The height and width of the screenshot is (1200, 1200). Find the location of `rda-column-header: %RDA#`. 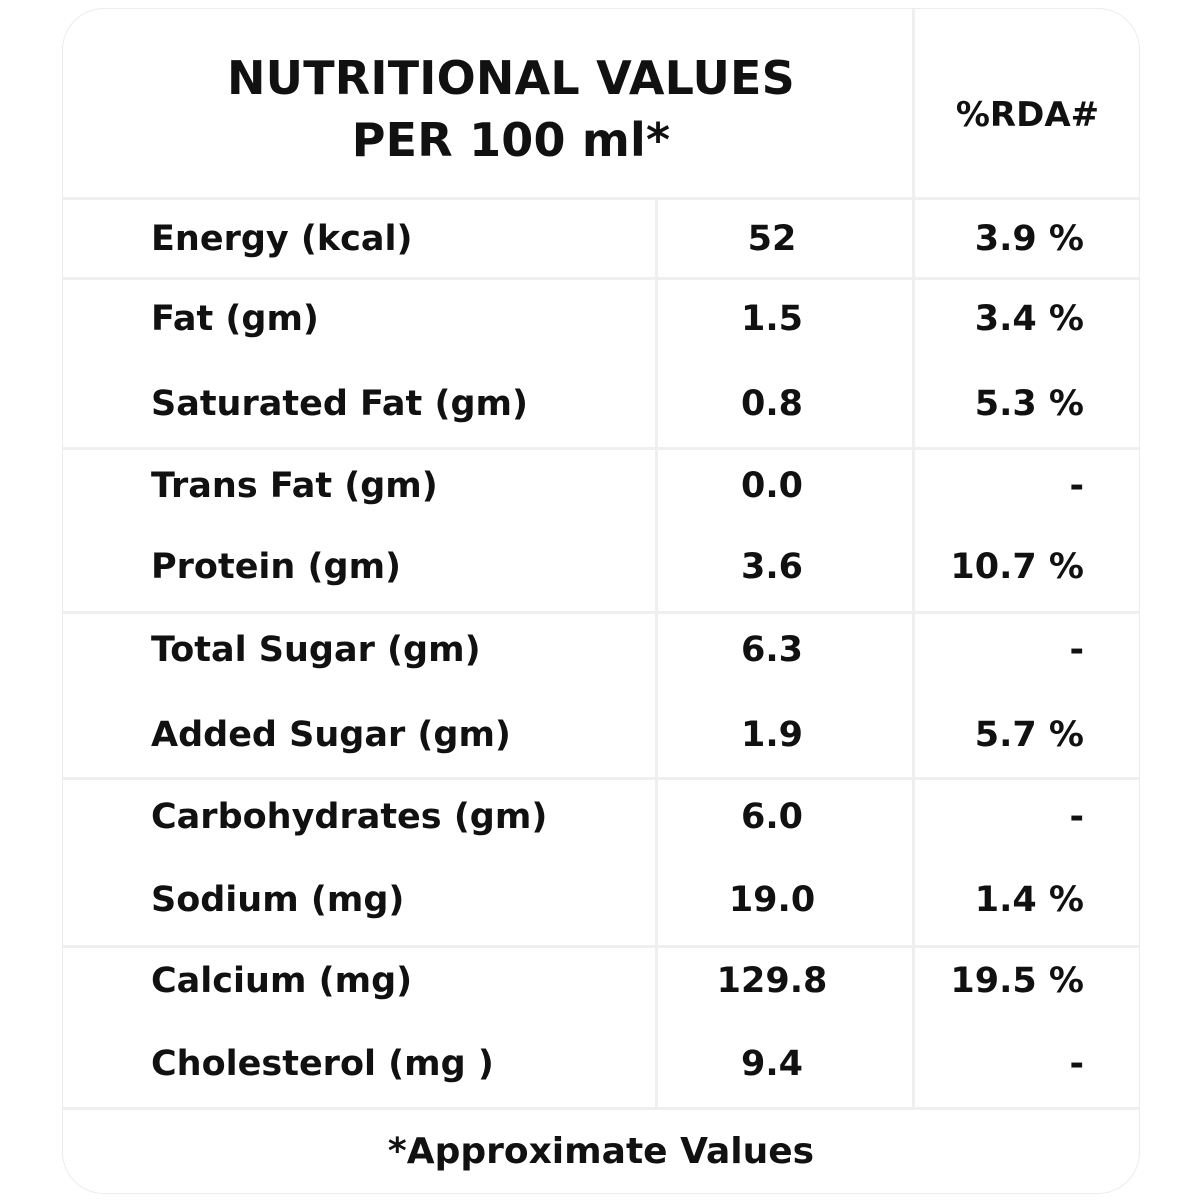

rda-column-header: %RDA# is located at coordinates (1027, 115).